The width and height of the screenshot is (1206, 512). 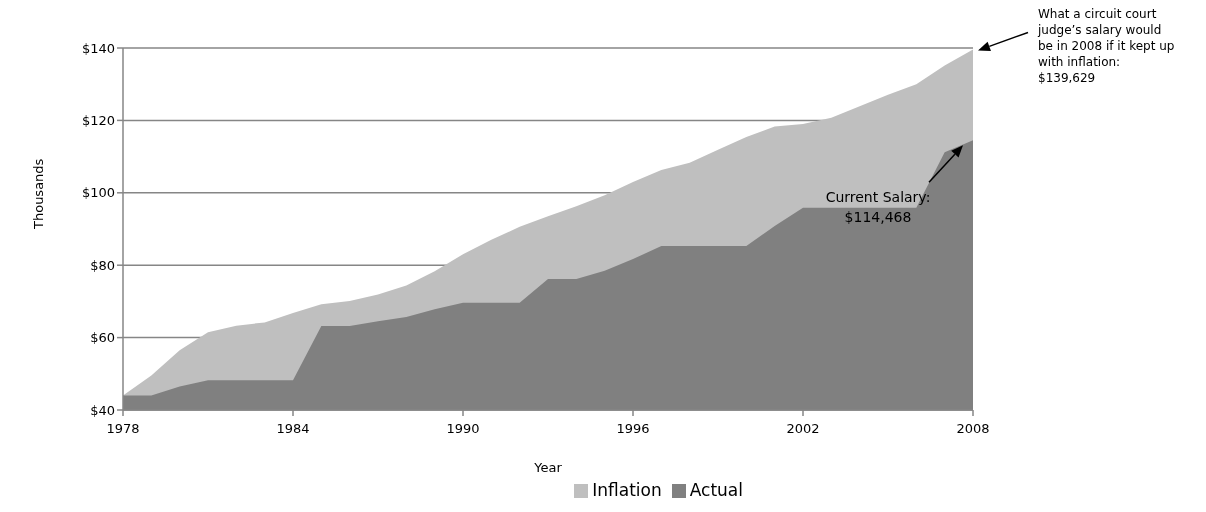 What do you see at coordinates (38, 194) in the screenshot?
I see `y-axis-title: Thousands` at bounding box center [38, 194].